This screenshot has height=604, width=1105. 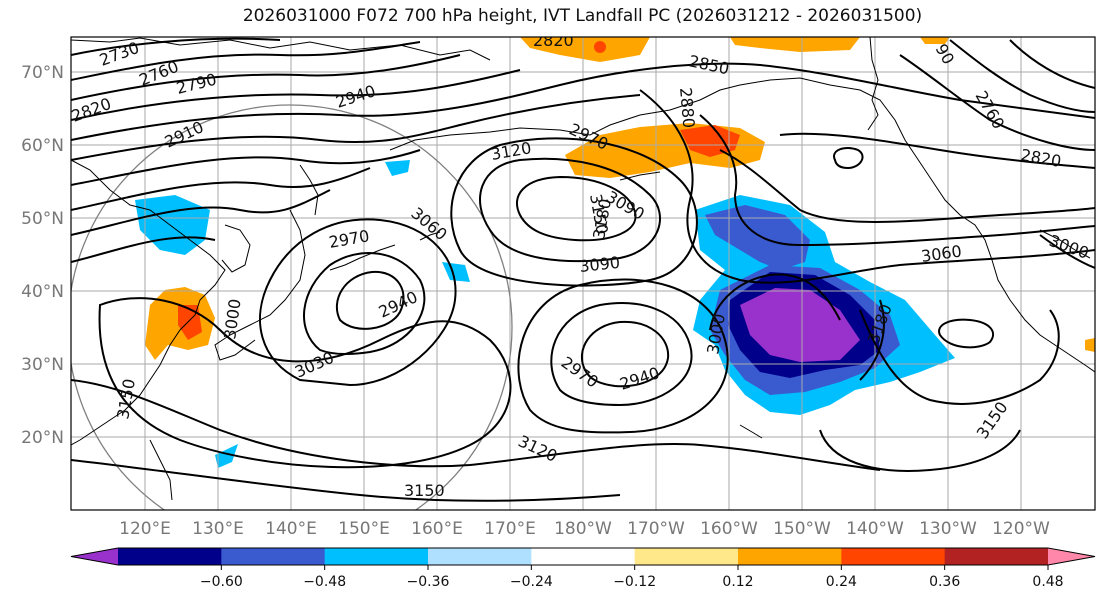 What do you see at coordinates (634, 582) in the screenshot?
I see `colorbar-tick-label: −0.12` at bounding box center [634, 582].